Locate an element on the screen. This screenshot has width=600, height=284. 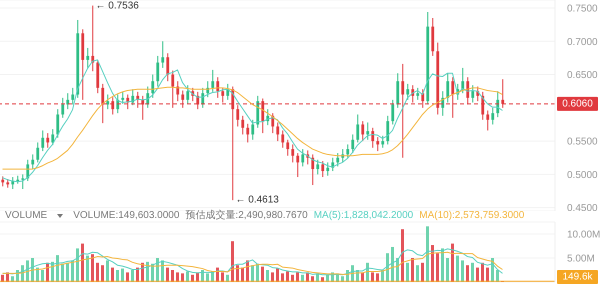
y-tick-label: 0.5500 is located at coordinates (582, 142).